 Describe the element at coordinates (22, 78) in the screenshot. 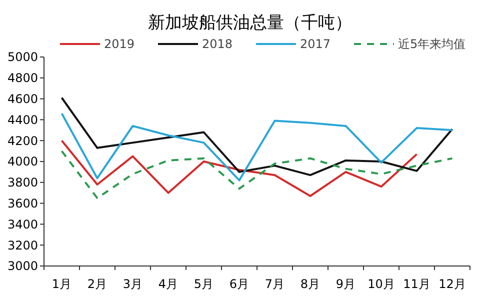

I see `y-tick-label: 4800` at that location.